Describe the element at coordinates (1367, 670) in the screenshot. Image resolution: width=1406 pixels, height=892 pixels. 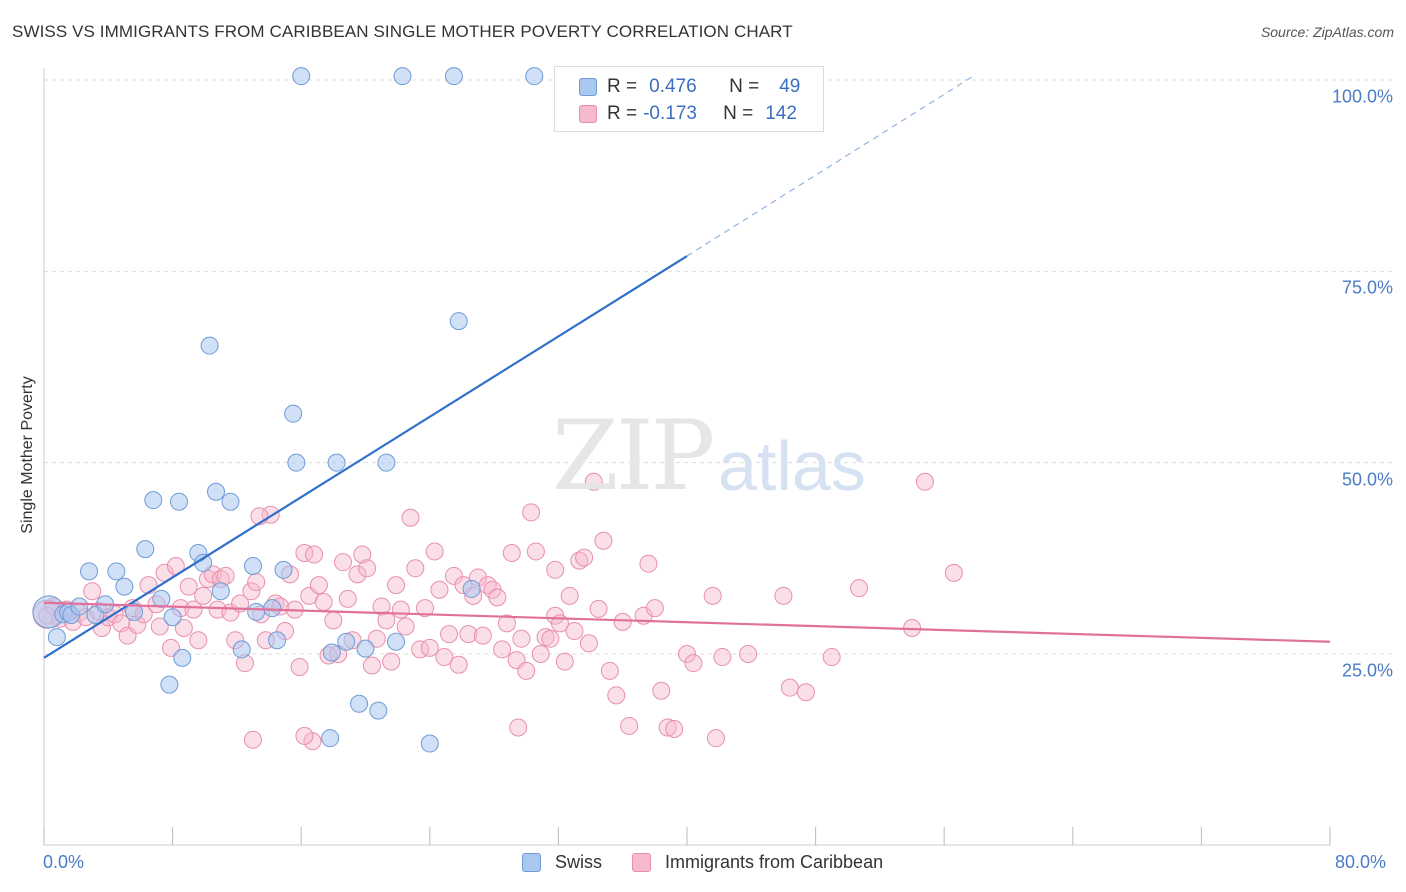
I see `y-tick-label: 25.0%` at that location.